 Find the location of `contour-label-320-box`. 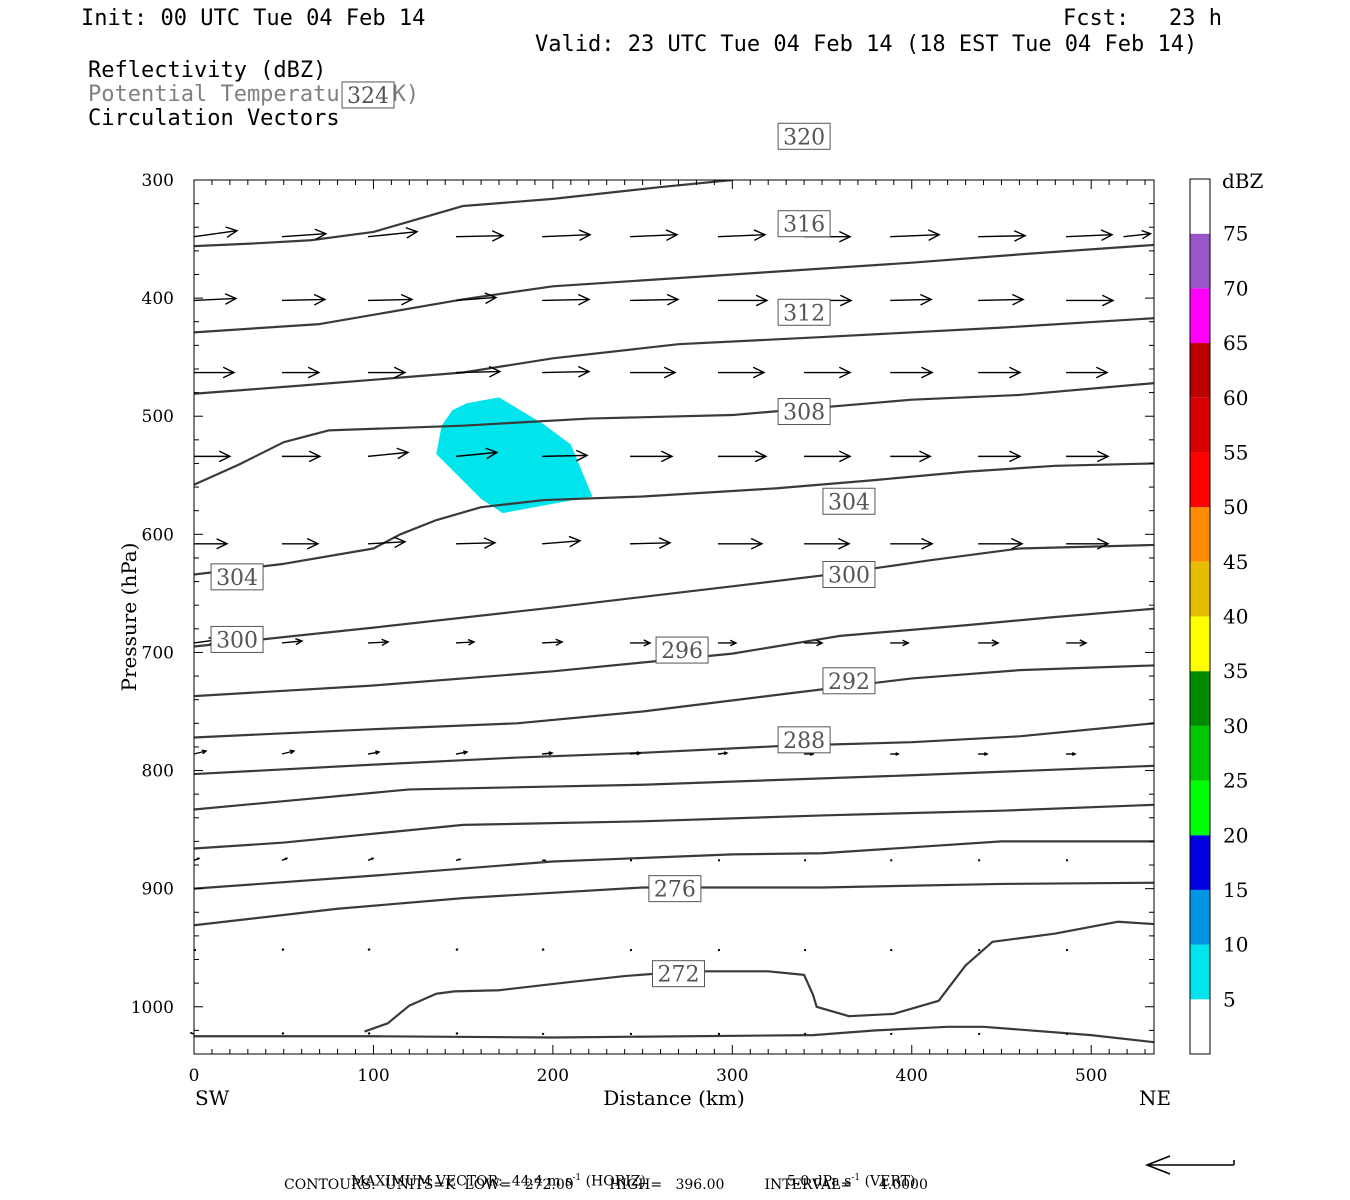

contour-label-320-box is located at coordinates (804, 136).